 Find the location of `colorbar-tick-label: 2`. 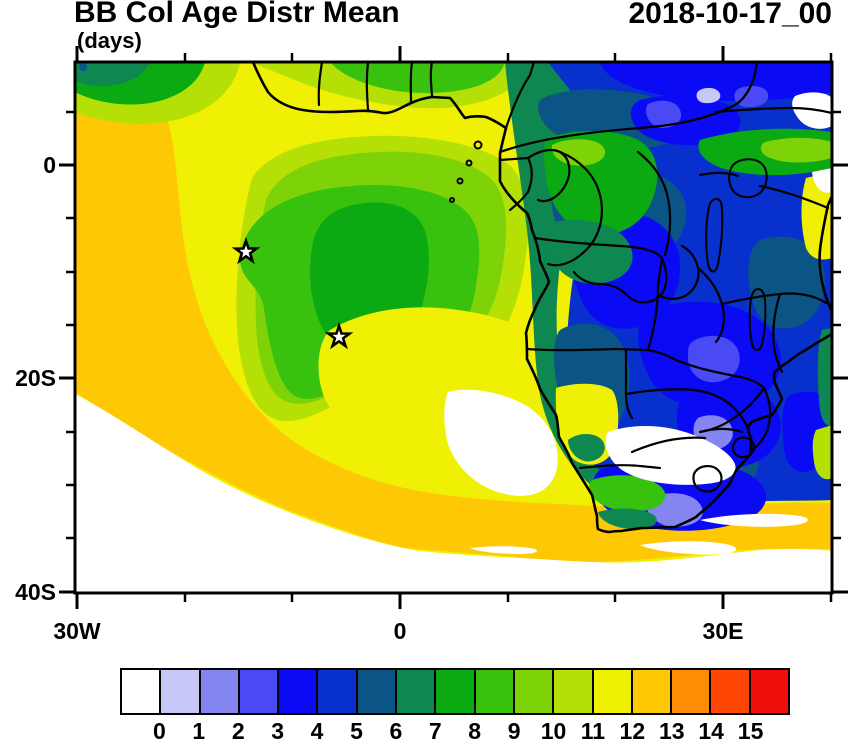

colorbar-tick-label: 2 is located at coordinates (238, 731).